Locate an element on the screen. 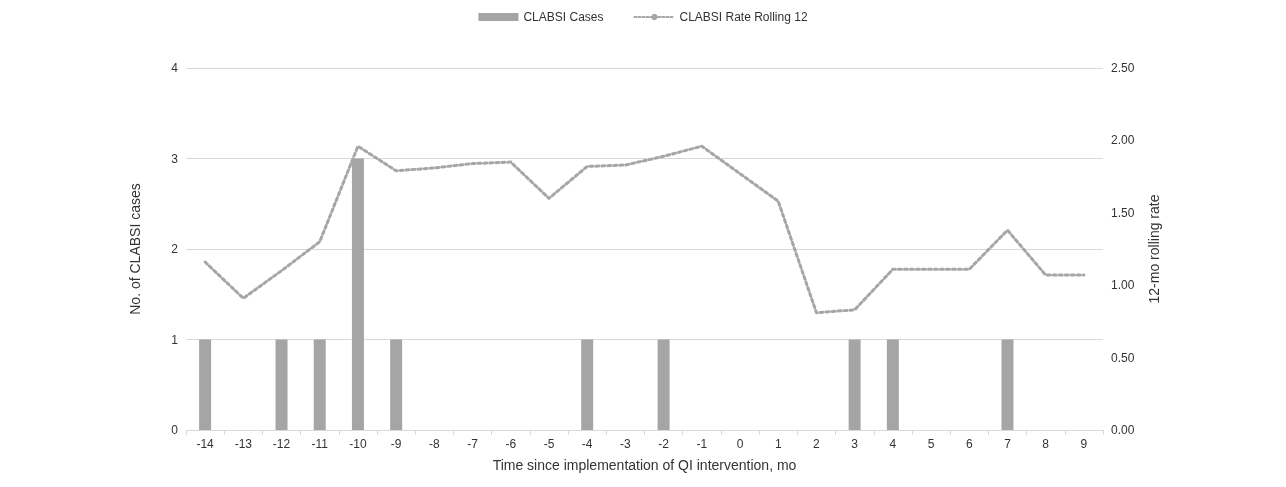 Image resolution: width=1286 pixels, height=487 pixels. x-tick-label: -10 is located at coordinates (358, 444).